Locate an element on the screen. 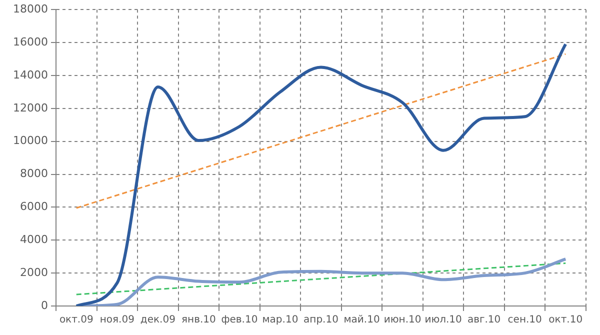  y-tick-label: 8000 is located at coordinates (34, 173).